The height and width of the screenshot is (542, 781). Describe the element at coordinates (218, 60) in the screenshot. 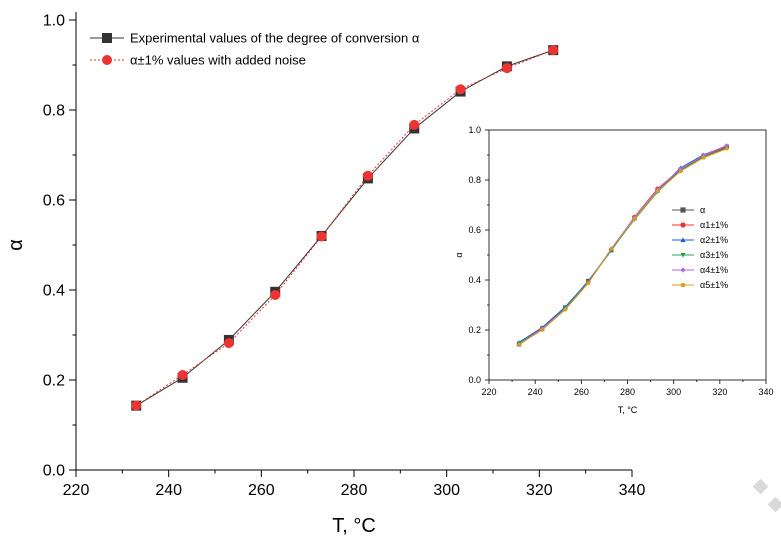

I see `legend-label-1: α±1% values with added noise` at that location.